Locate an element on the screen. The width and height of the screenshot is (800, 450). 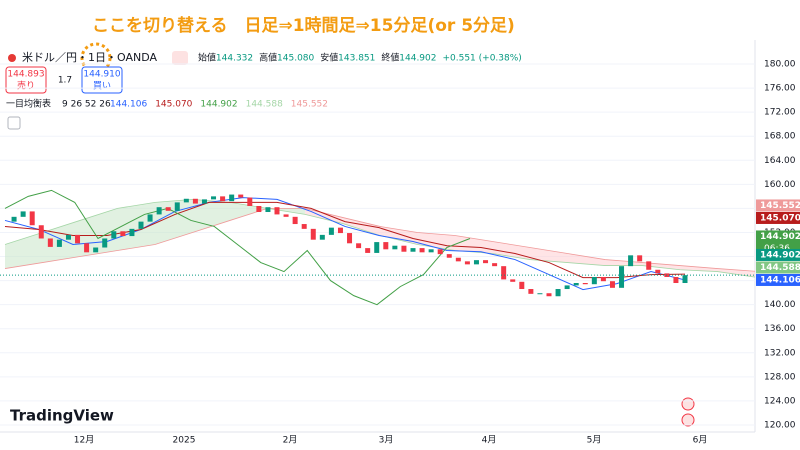
y-tick-label: 136.00 is located at coordinates (780, 329).